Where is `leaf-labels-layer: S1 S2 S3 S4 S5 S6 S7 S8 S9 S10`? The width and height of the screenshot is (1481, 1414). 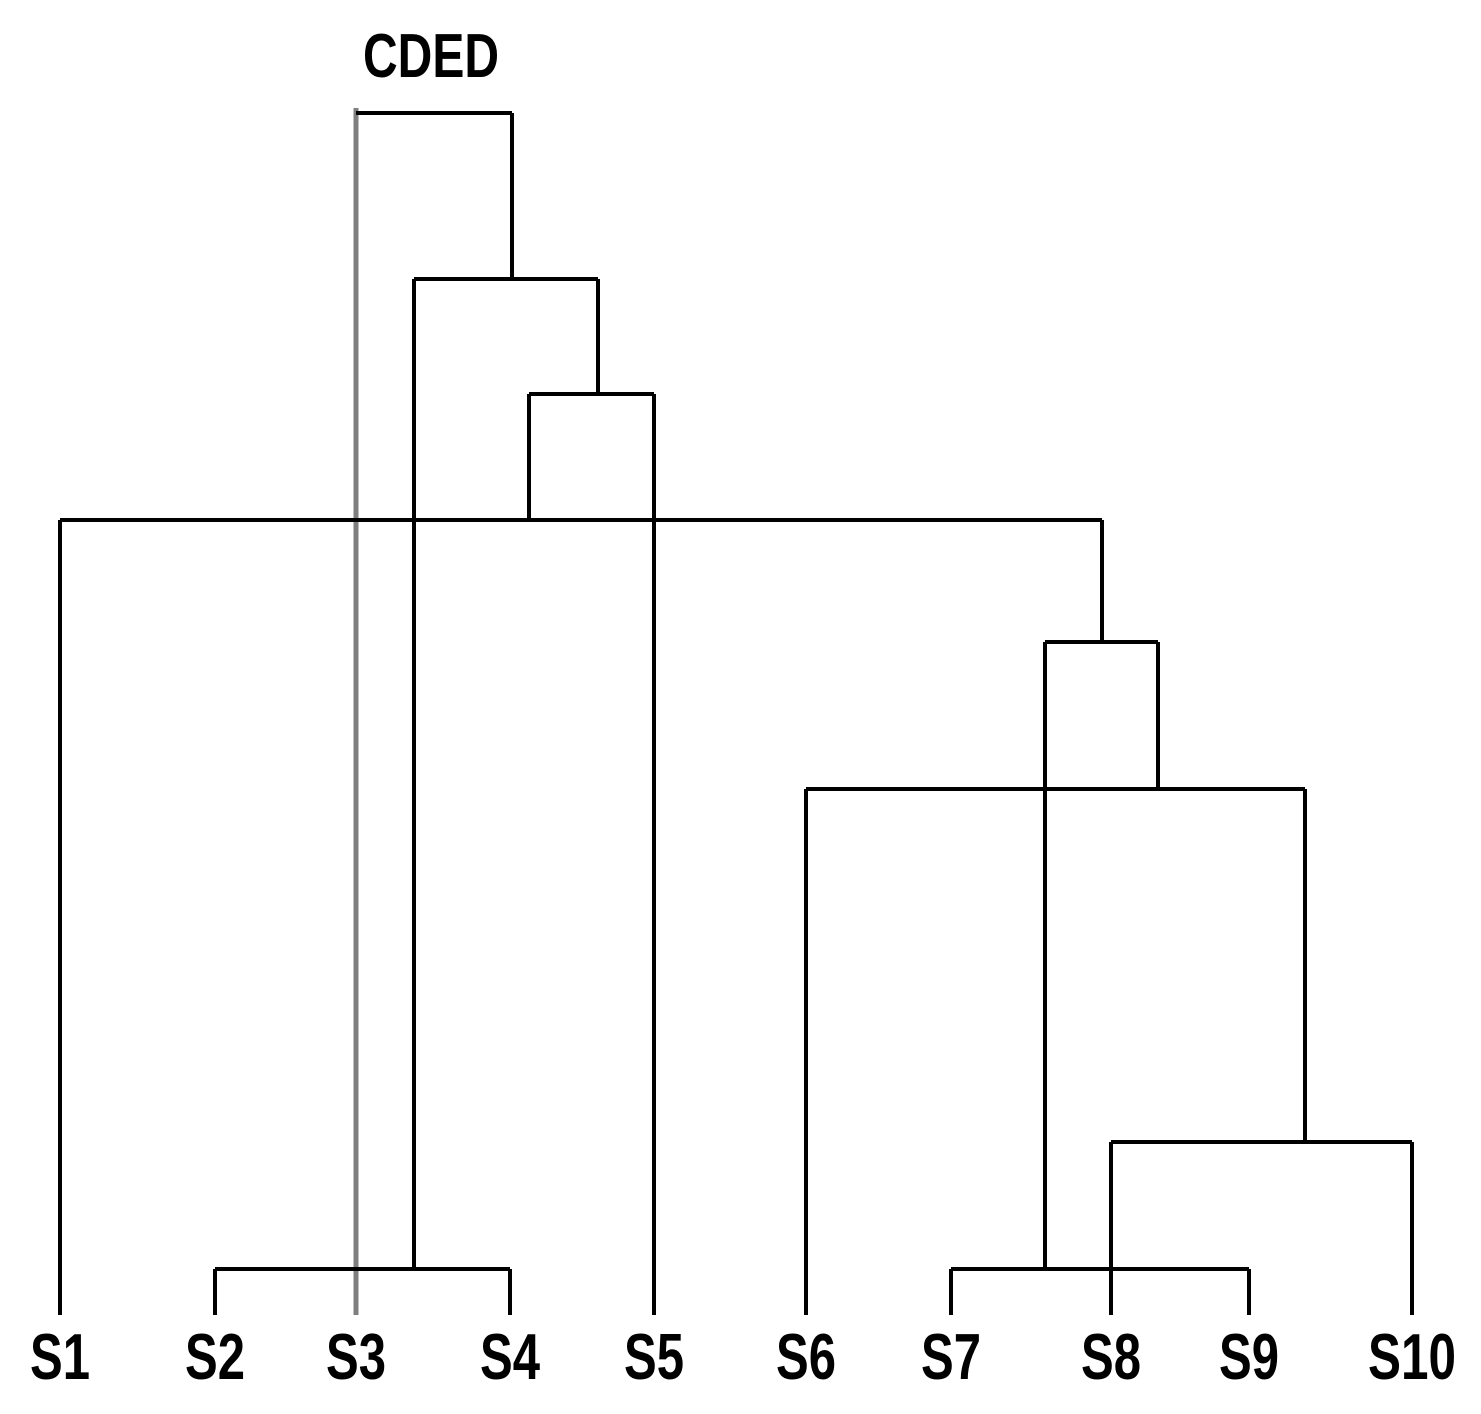 leaf-labels-layer: S1 S2 S3 S4 S5 S6 S7 S8 S9 S10 is located at coordinates (743, 1356).